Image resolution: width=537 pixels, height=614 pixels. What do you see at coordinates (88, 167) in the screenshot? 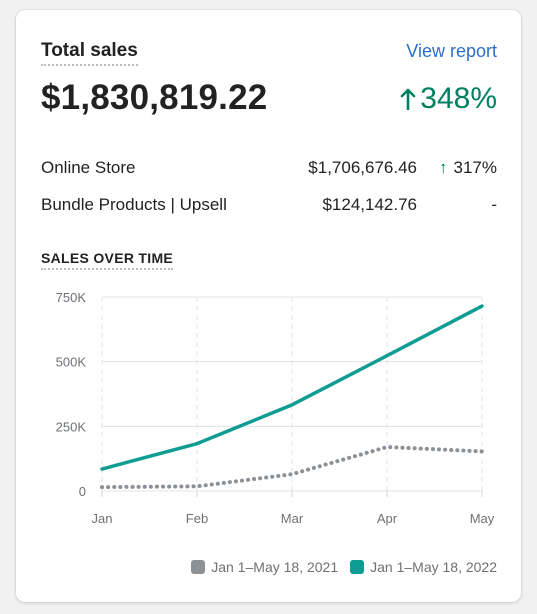
I see `breakdown-label: Online Store` at bounding box center [88, 167].